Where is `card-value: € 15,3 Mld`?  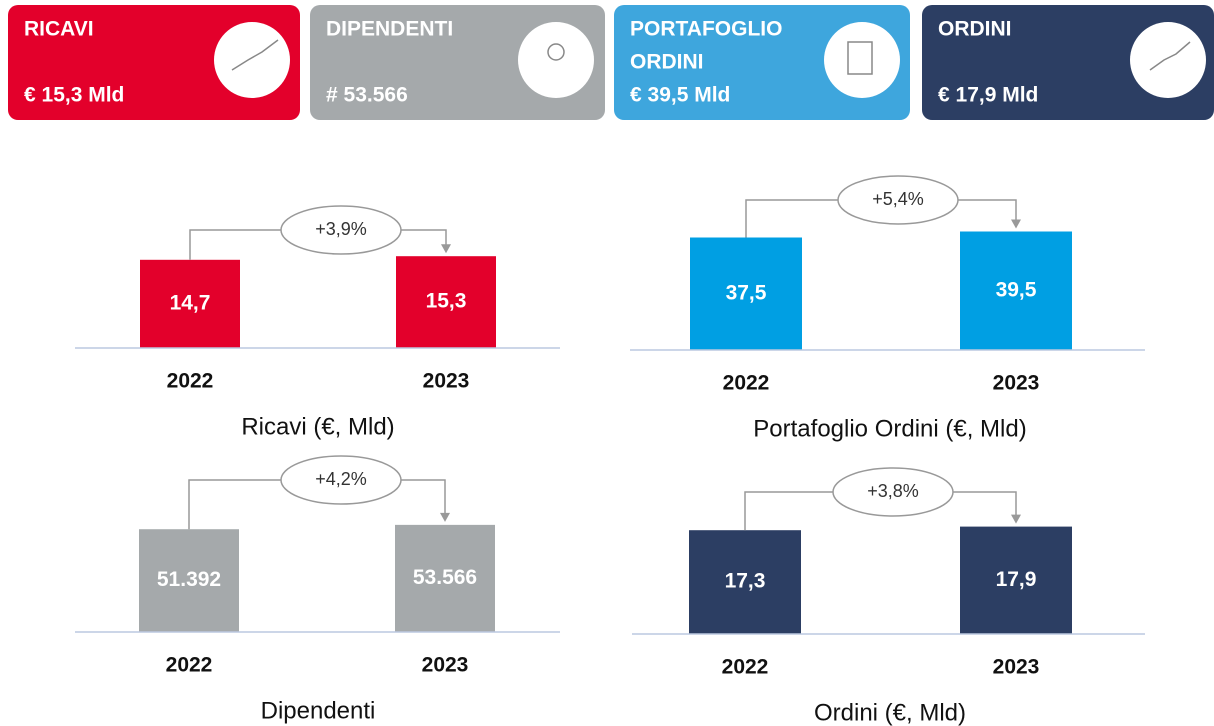
card-value: € 15,3 Mld is located at coordinates (74, 95).